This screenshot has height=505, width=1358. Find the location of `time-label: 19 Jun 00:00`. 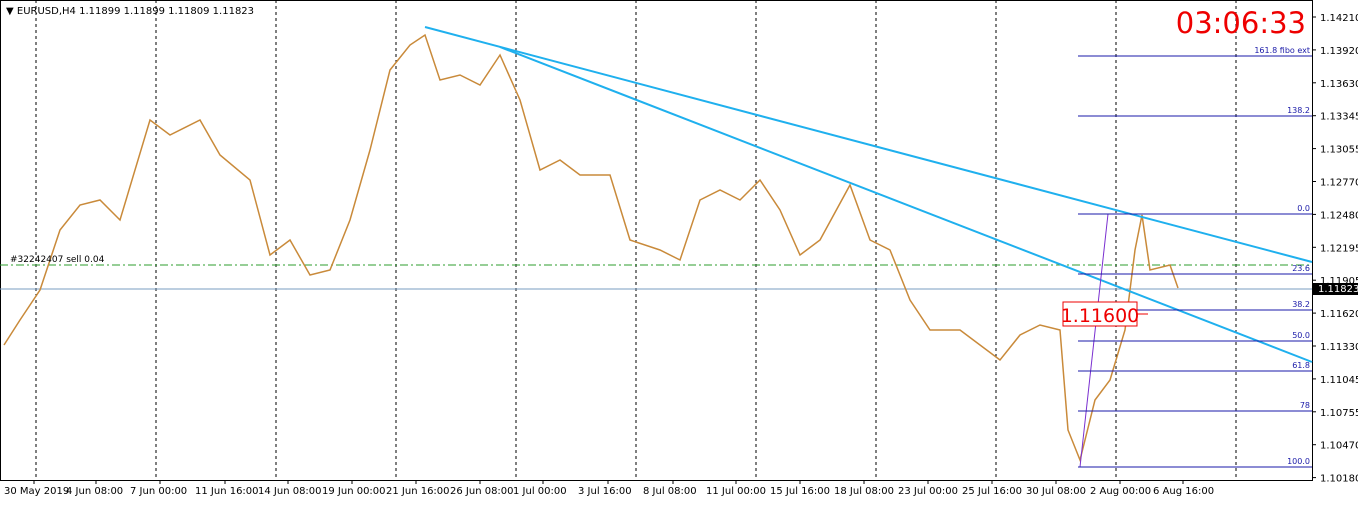

time-label: 19 Jun 00:00 is located at coordinates (354, 491).